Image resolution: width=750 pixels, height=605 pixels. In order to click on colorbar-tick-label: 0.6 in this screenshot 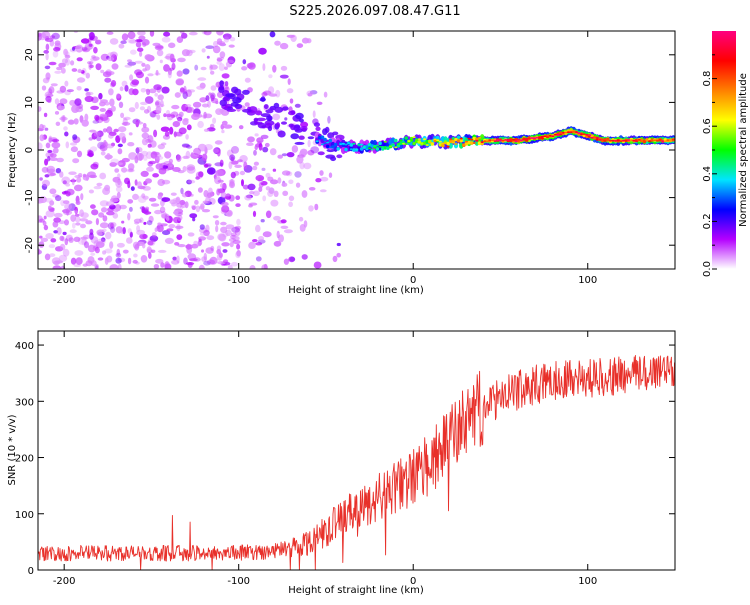, I will do `click(707, 126)`.